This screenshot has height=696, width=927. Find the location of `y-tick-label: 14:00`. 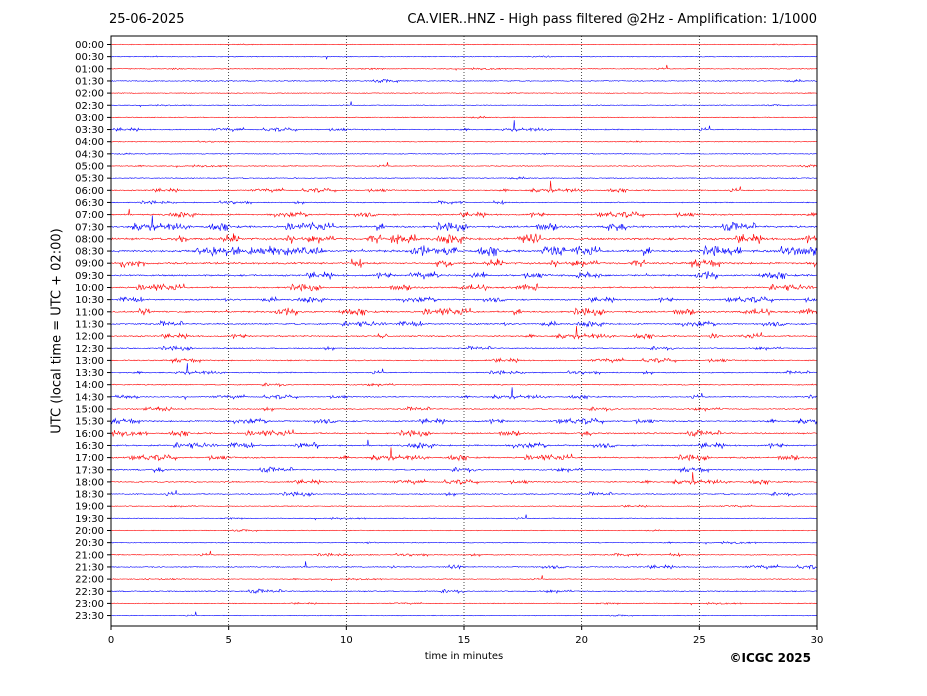

y-tick-label: 14:00 is located at coordinates (89, 385).